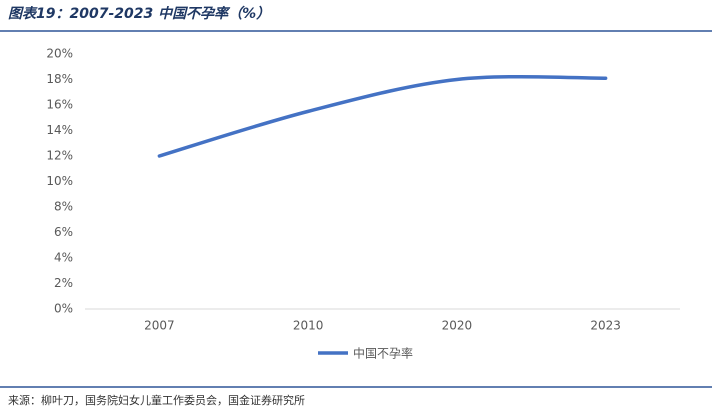 This screenshot has height=410, width=712. What do you see at coordinates (63, 232) in the screenshot?
I see `y-tick-label: 6%` at bounding box center [63, 232].